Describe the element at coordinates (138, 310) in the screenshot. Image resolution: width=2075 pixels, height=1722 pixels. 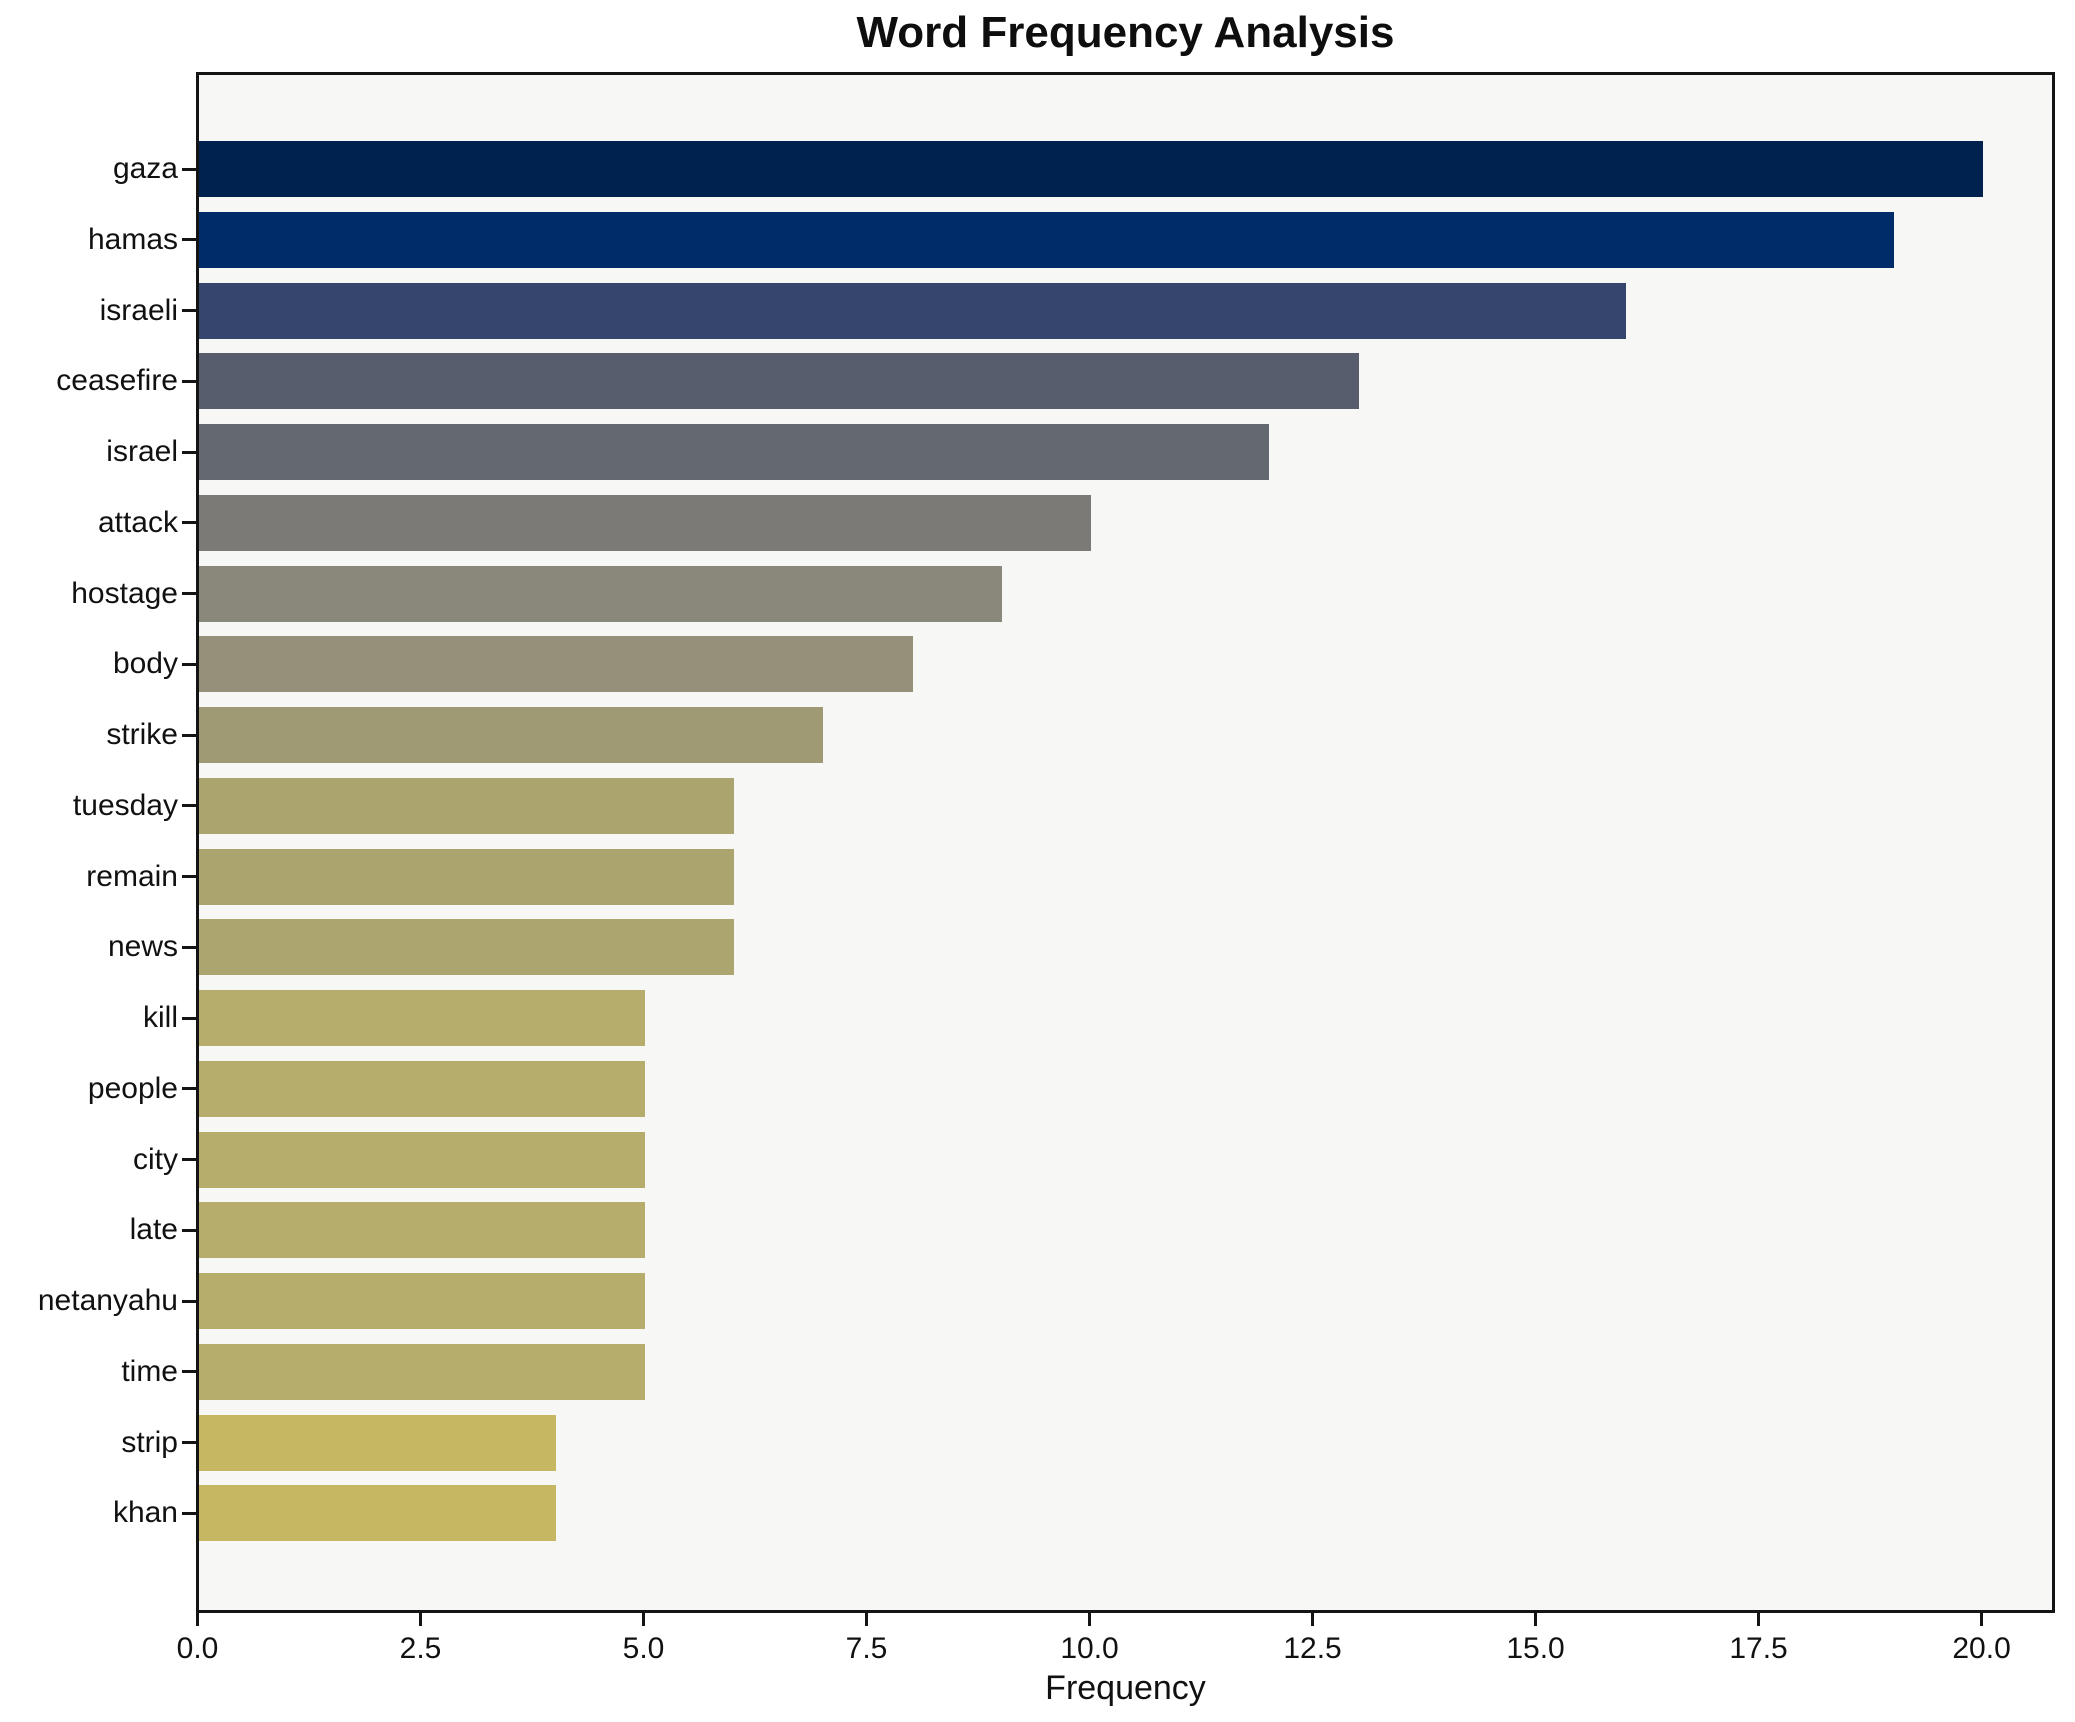
I see `y-tick-label-israeli: israeli` at that location.